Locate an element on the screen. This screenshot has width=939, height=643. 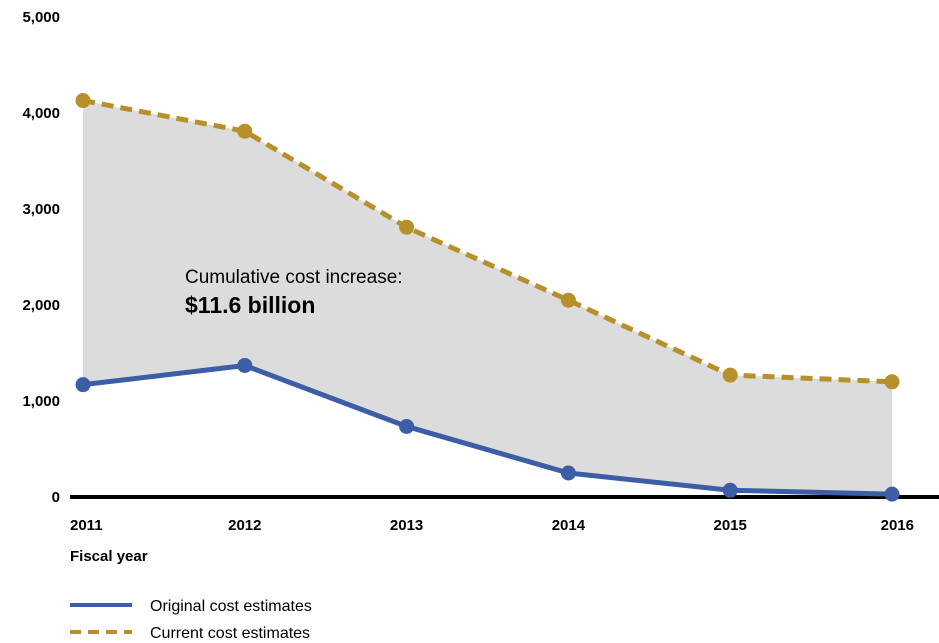
y-tick-label: 5,000 is located at coordinates (41, 17).